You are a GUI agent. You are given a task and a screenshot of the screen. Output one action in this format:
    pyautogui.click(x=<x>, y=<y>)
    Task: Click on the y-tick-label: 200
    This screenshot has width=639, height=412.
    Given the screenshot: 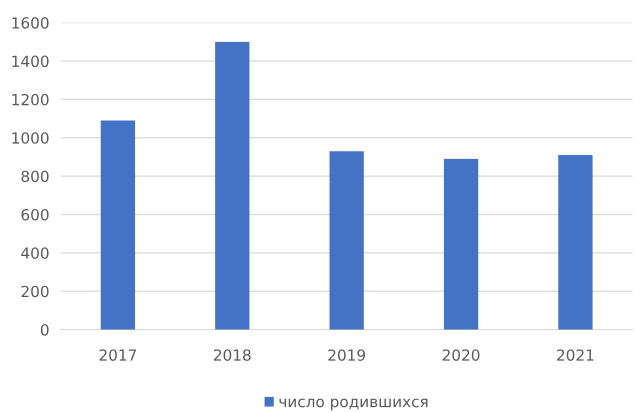 What is the action you would take?
    pyautogui.click(x=35, y=292)
    